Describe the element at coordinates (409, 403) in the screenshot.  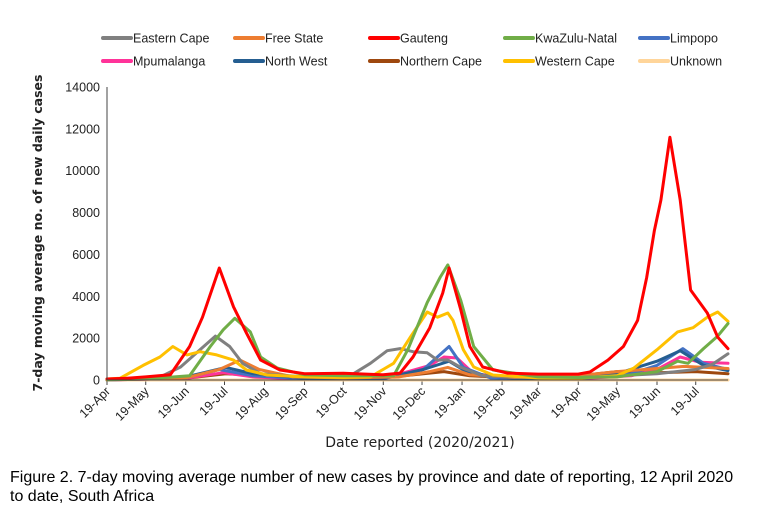
I see `x-tick-label: 19-Dec` at that location.